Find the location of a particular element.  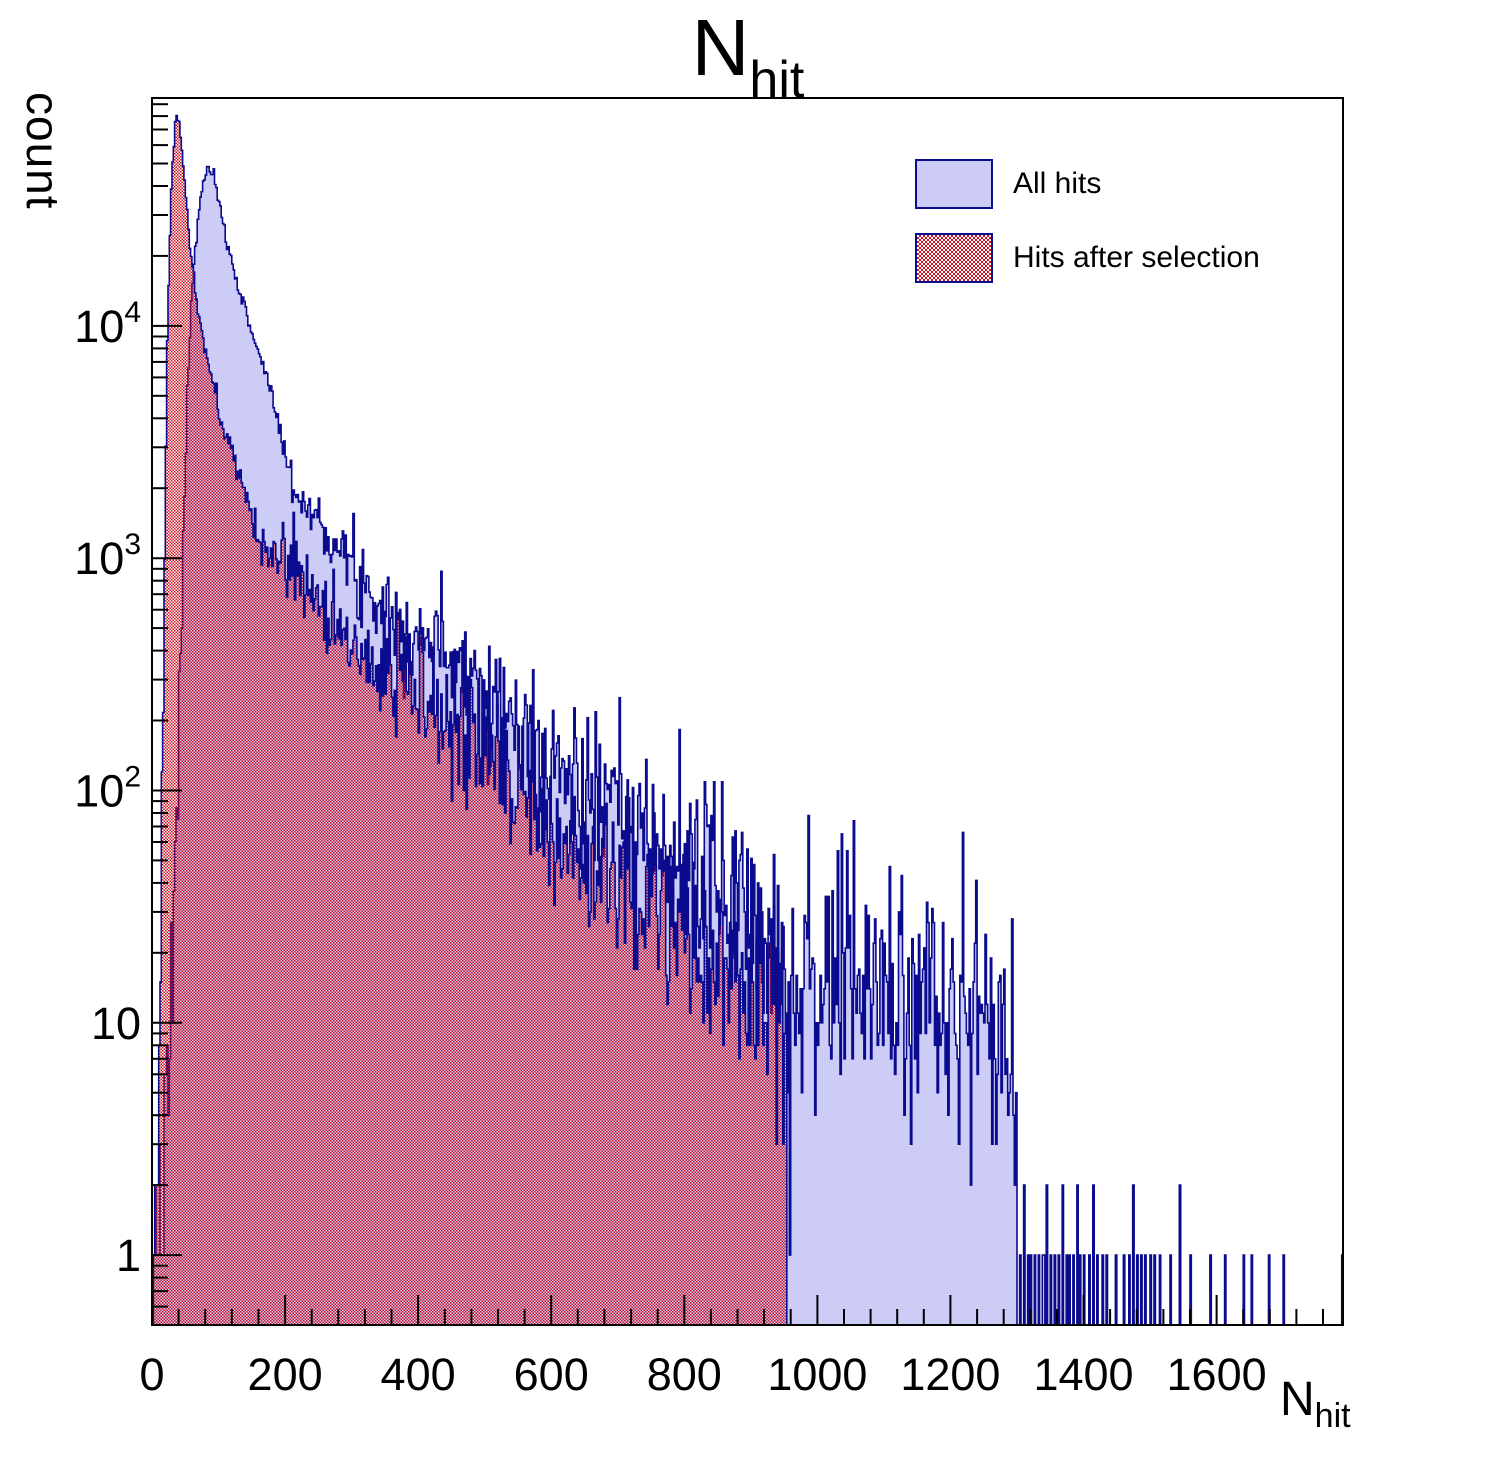

plot-title: Nhit is located at coordinates (748, 55).